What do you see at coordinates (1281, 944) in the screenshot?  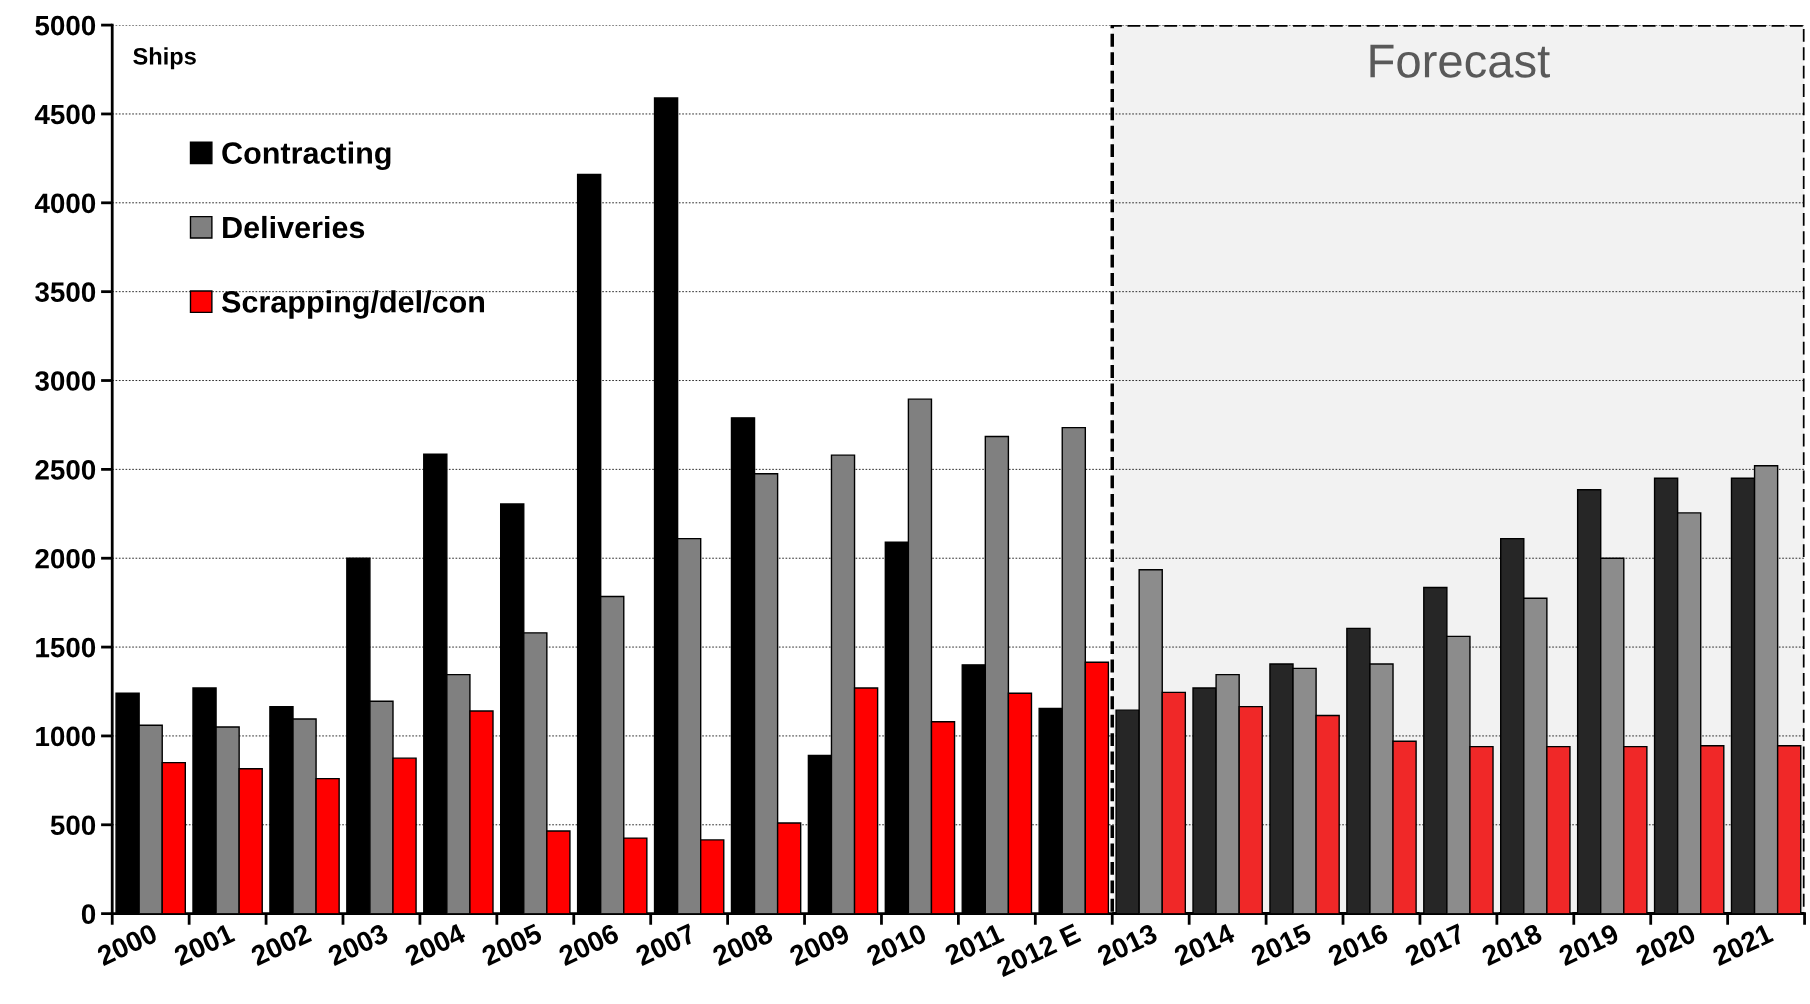 I see `x-tick-label: 2015` at bounding box center [1281, 944].